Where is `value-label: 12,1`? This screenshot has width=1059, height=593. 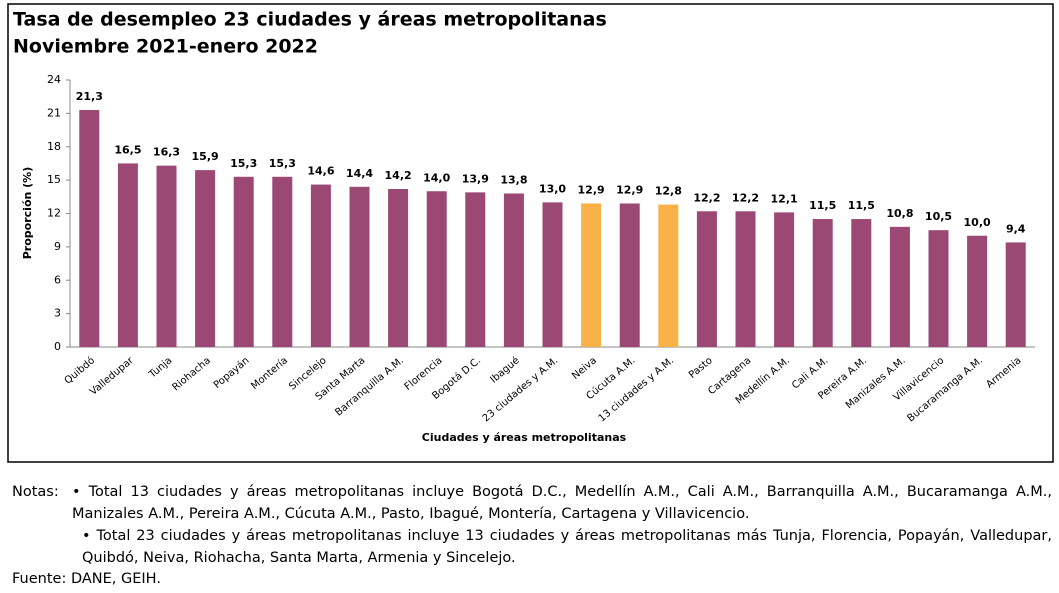
value-label: 12,1 is located at coordinates (784, 198).